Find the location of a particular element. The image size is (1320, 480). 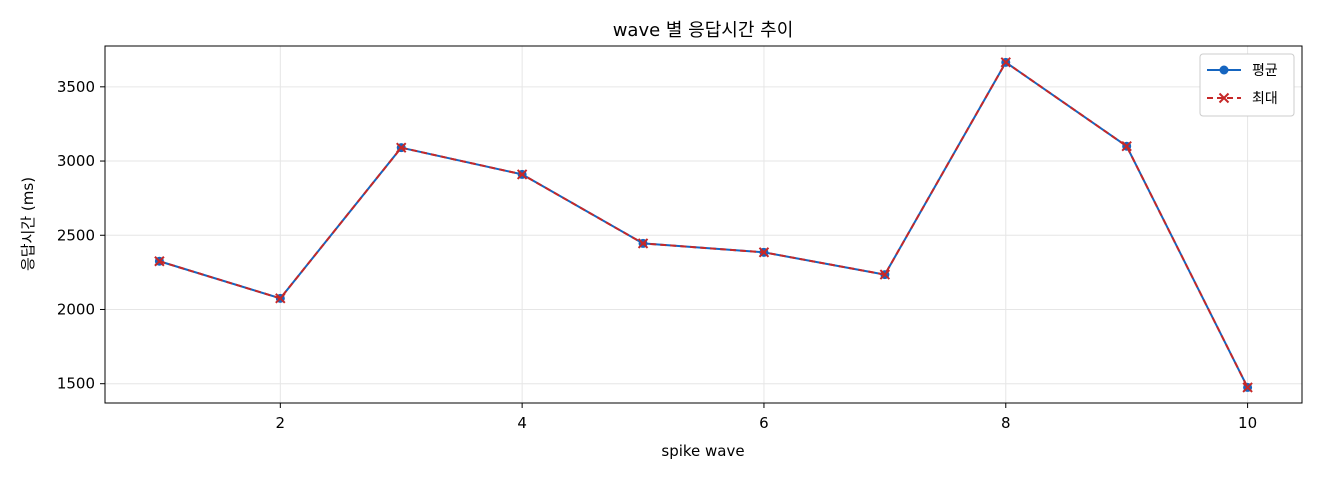

y-tick-label: 1500 is located at coordinates (76, 384).